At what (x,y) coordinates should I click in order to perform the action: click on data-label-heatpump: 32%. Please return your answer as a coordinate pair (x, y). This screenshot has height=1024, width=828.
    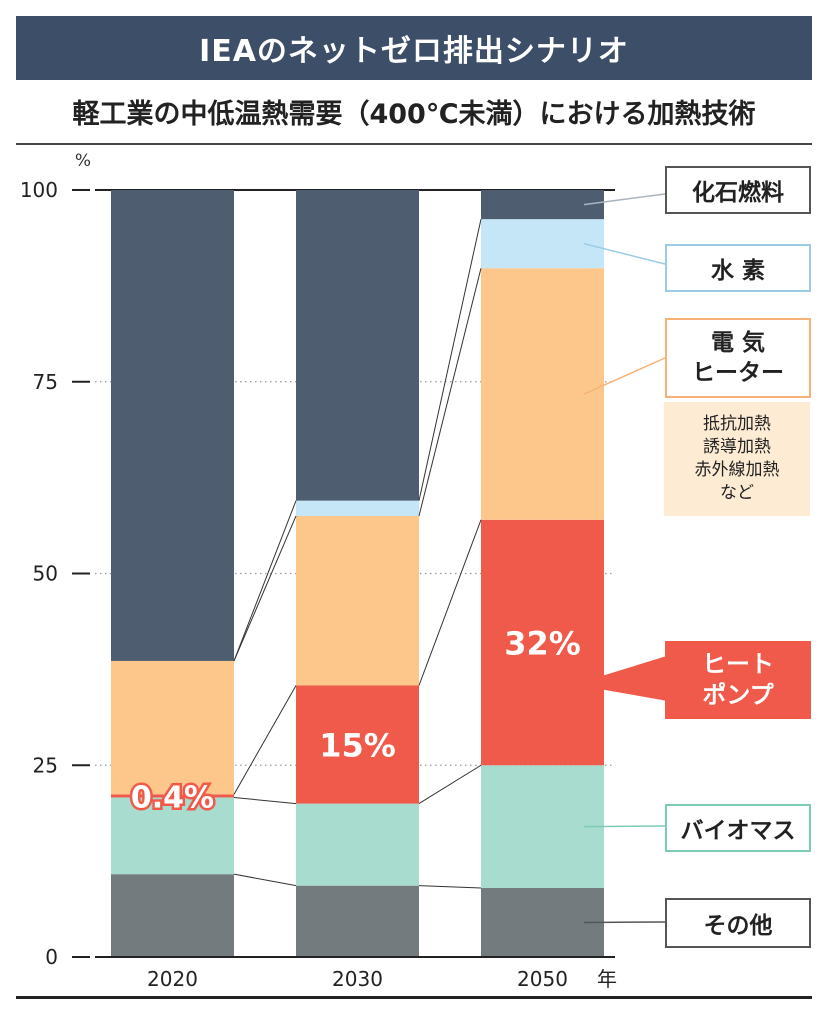
    Looking at the image, I should click on (542, 644).